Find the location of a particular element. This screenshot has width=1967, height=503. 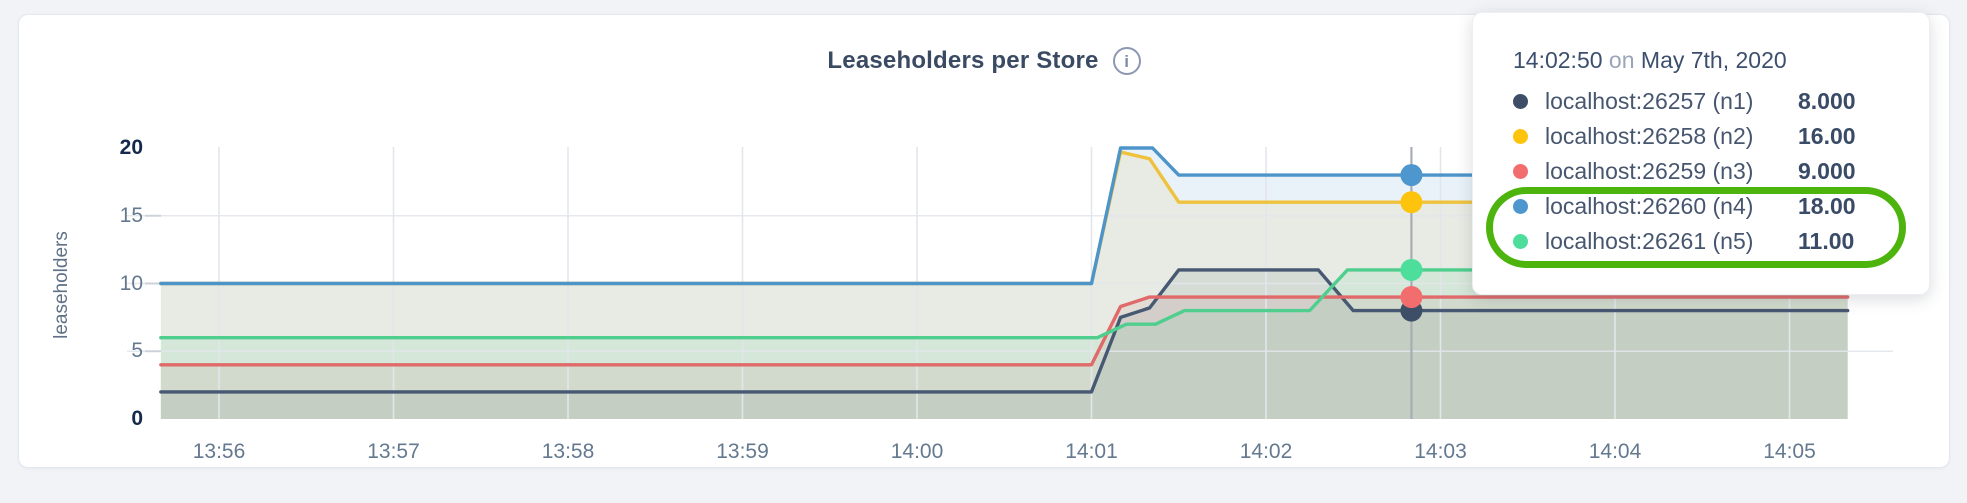

series-label: localhost:26260 (n4) is located at coordinates (1649, 206).